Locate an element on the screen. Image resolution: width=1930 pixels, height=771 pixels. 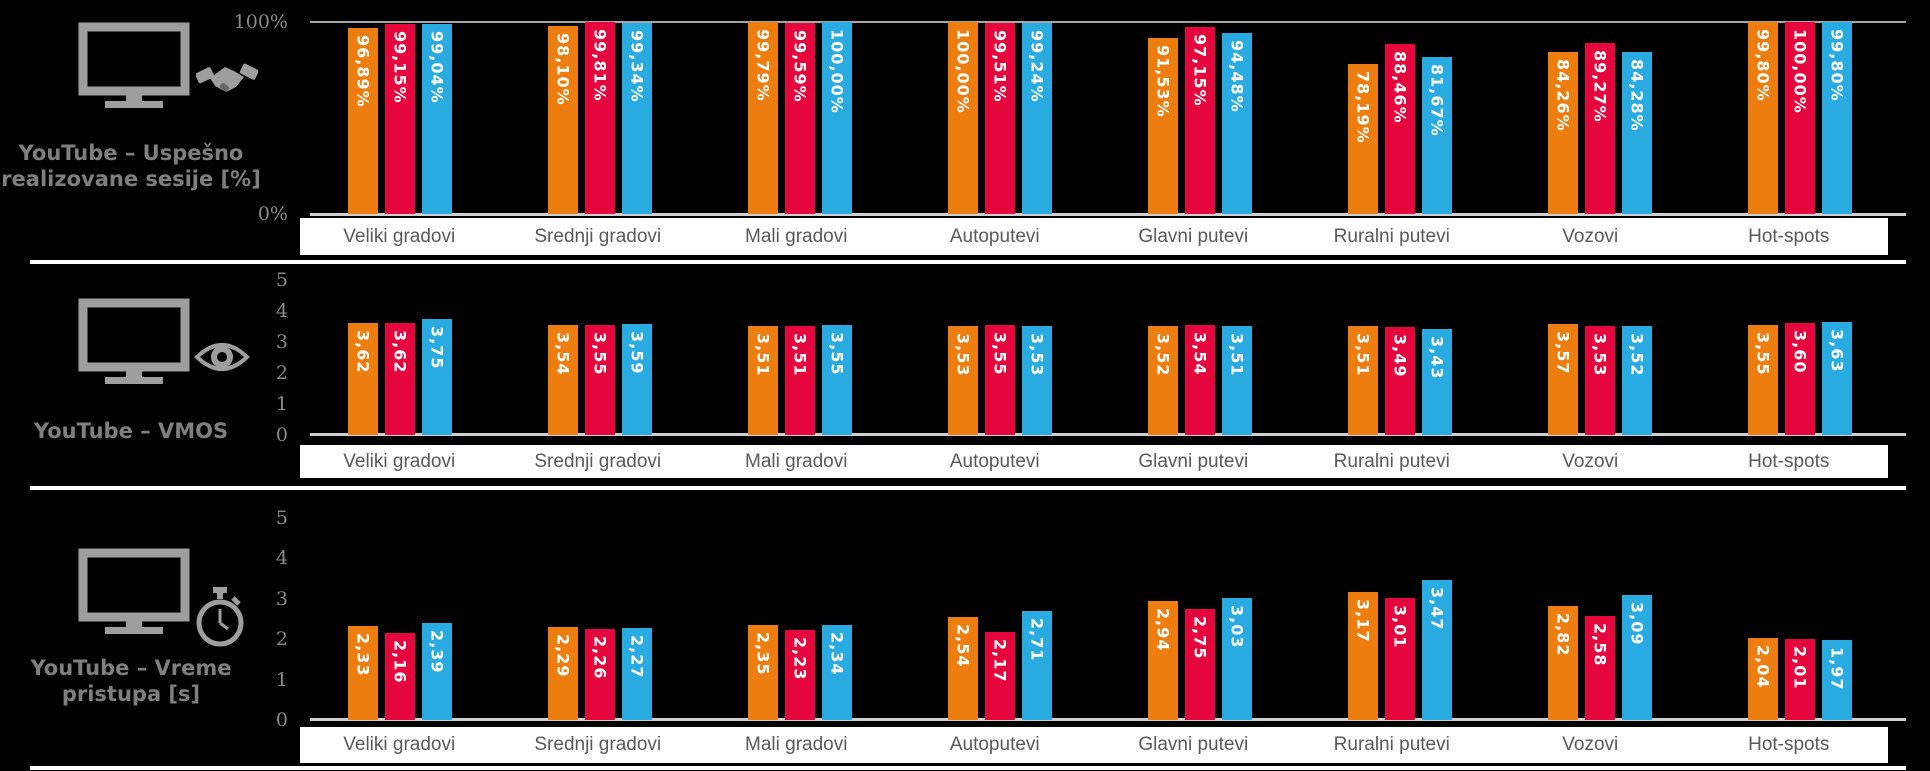
bar-orange: 3,51 is located at coordinates (763, 380).